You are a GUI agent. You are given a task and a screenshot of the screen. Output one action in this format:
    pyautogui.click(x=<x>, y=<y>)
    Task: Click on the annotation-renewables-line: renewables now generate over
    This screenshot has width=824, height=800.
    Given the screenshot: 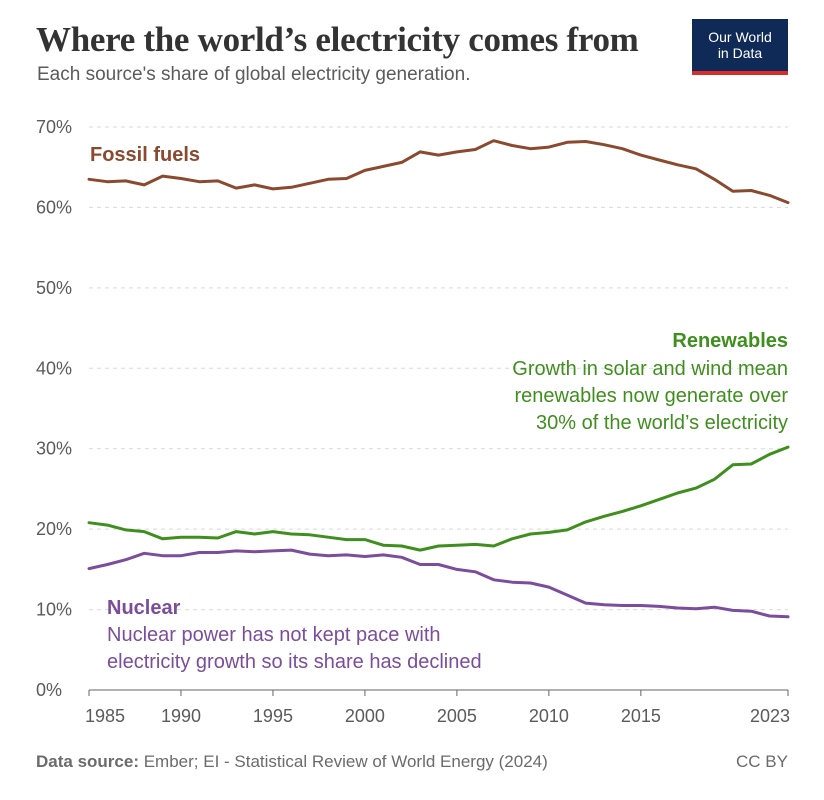 What is the action you would take?
    pyautogui.click(x=651, y=396)
    